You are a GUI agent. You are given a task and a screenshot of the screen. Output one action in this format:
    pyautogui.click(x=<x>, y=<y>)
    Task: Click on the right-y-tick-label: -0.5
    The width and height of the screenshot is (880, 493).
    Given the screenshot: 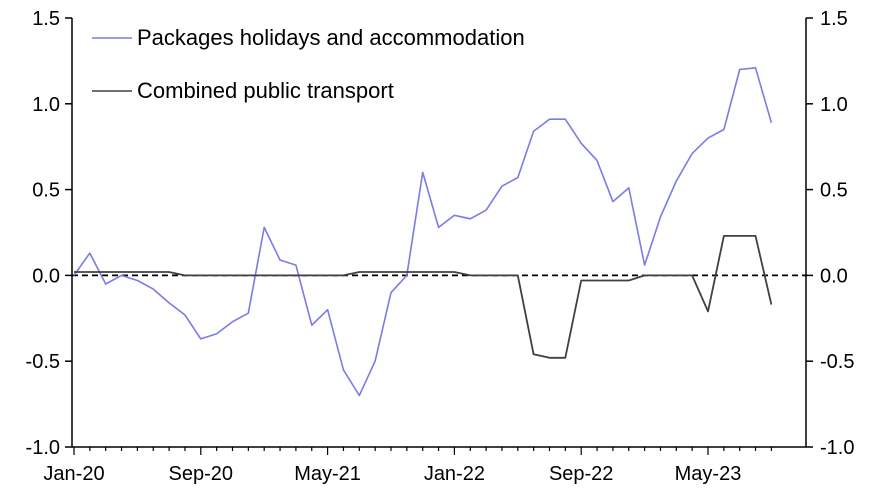 What is the action you would take?
    pyautogui.click(x=837, y=362)
    